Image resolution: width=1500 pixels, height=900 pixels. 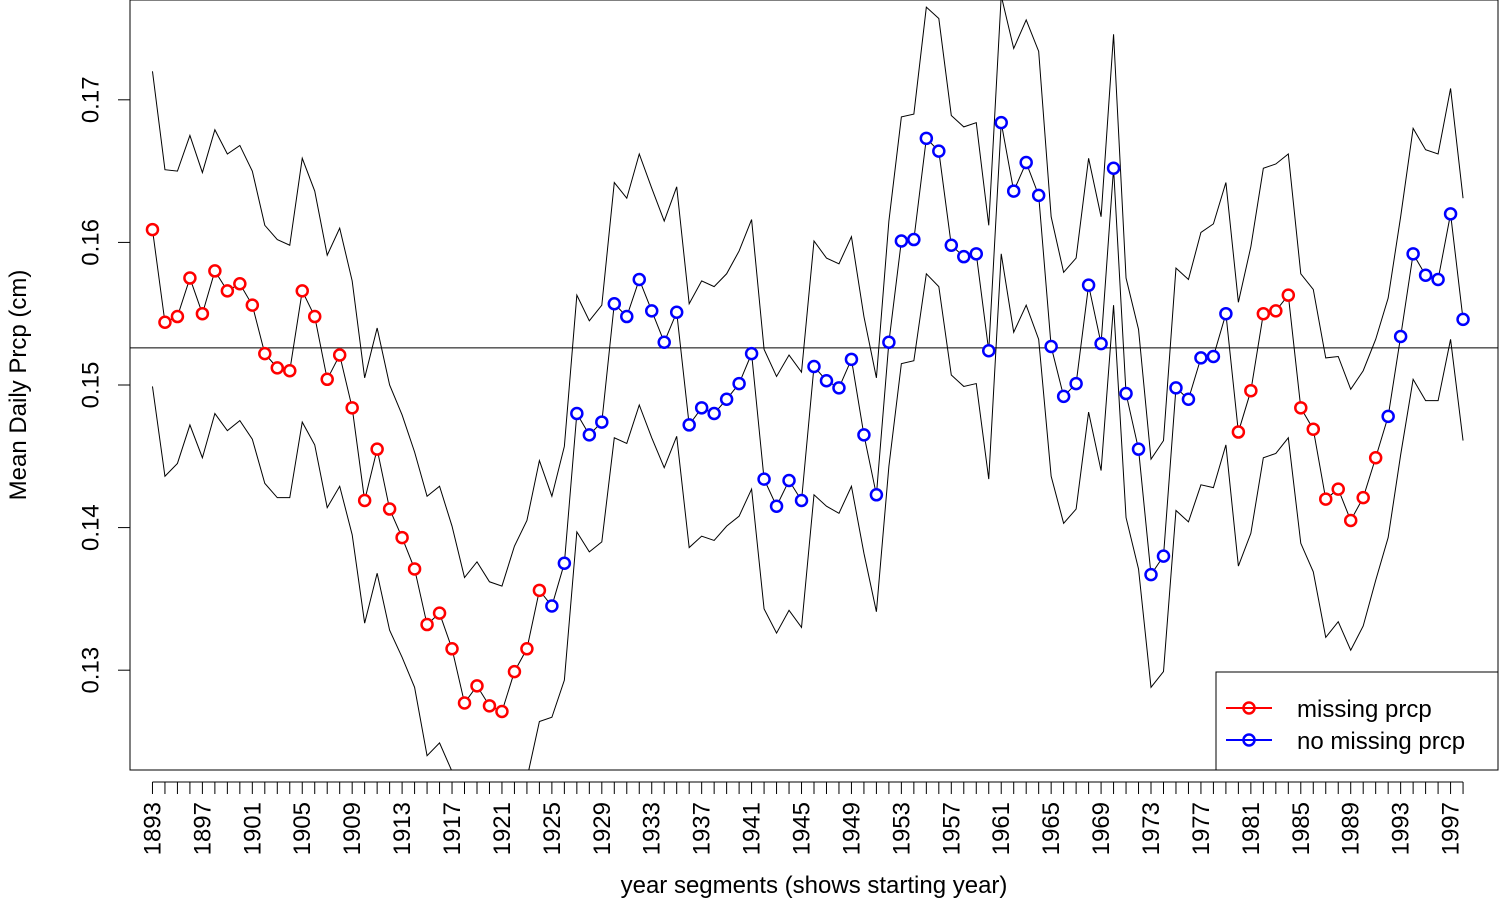 I want to click on x-tick-label: 1933, so click(x=652, y=828).